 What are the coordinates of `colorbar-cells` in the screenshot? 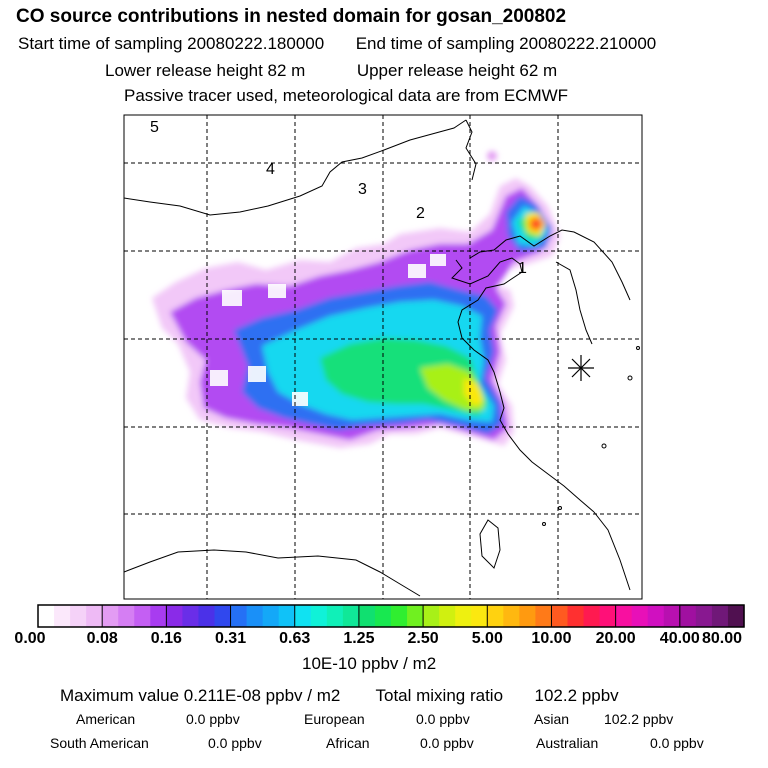 It's located at (391, 616).